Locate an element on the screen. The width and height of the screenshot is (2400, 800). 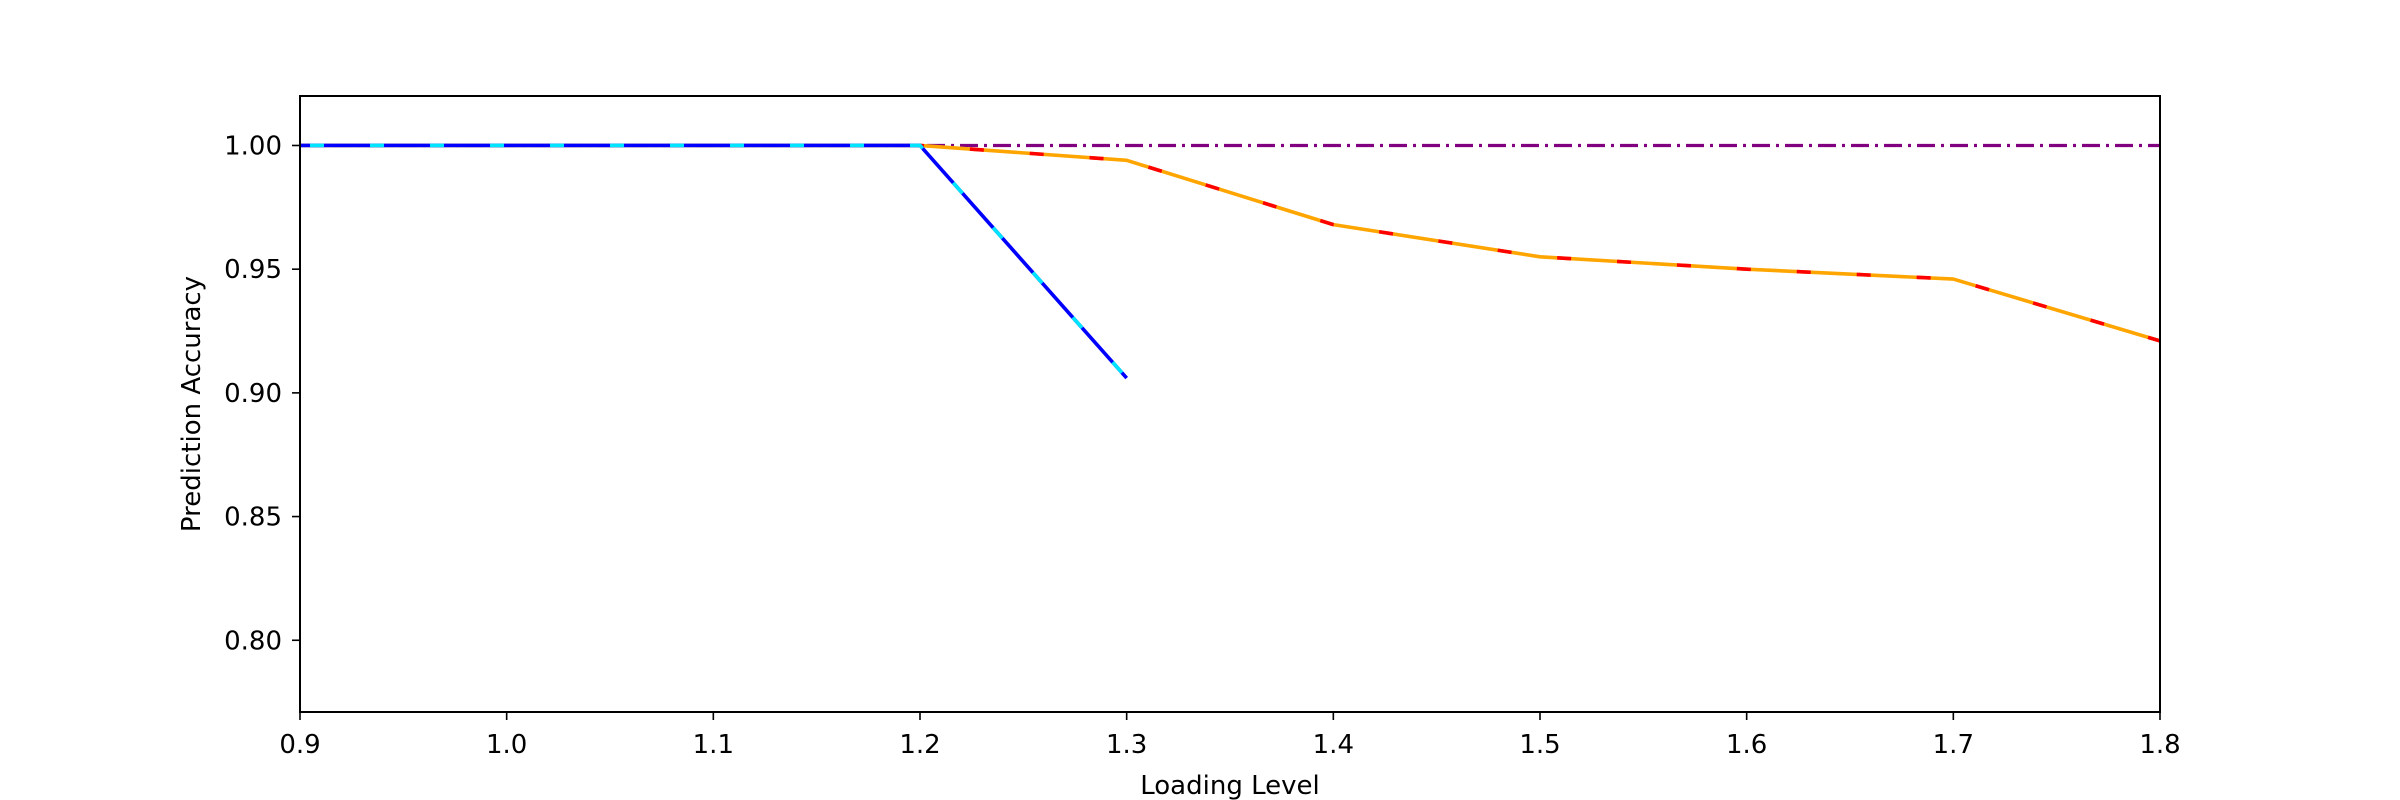
x-tick-label: 1.5 is located at coordinates (1539, 745).